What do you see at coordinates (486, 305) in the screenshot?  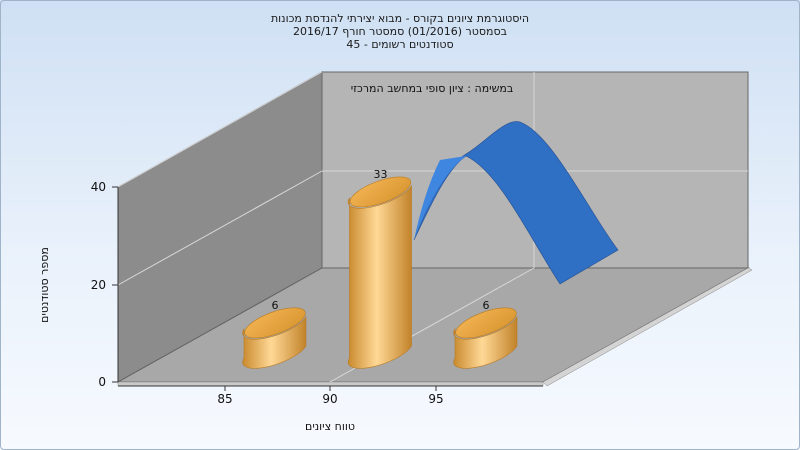 I see `bar-value-label-95: 6` at bounding box center [486, 305].